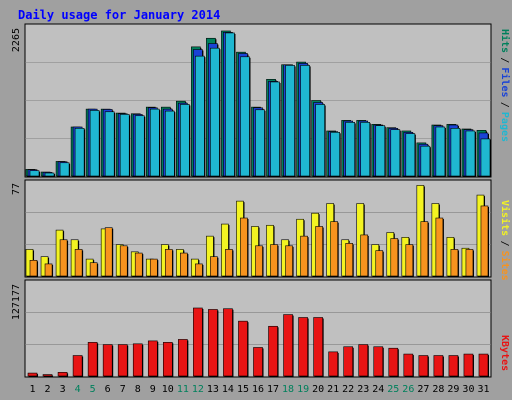 This screenshot has height=400, width=512. What do you see at coordinates (288, 389) in the screenshot?
I see `x-tick-label: 18` at bounding box center [288, 389].